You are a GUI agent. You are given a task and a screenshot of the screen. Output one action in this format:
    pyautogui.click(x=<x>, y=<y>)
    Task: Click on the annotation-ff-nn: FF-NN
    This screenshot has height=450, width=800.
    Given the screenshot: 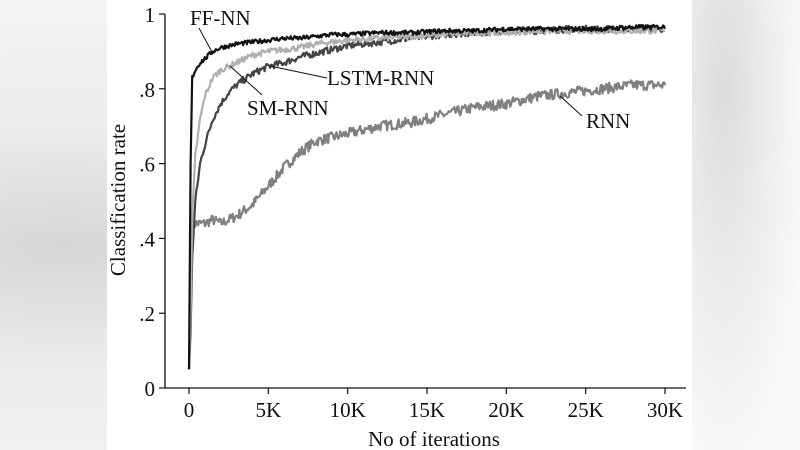 What is the action you would take?
    pyautogui.click(x=220, y=29)
    